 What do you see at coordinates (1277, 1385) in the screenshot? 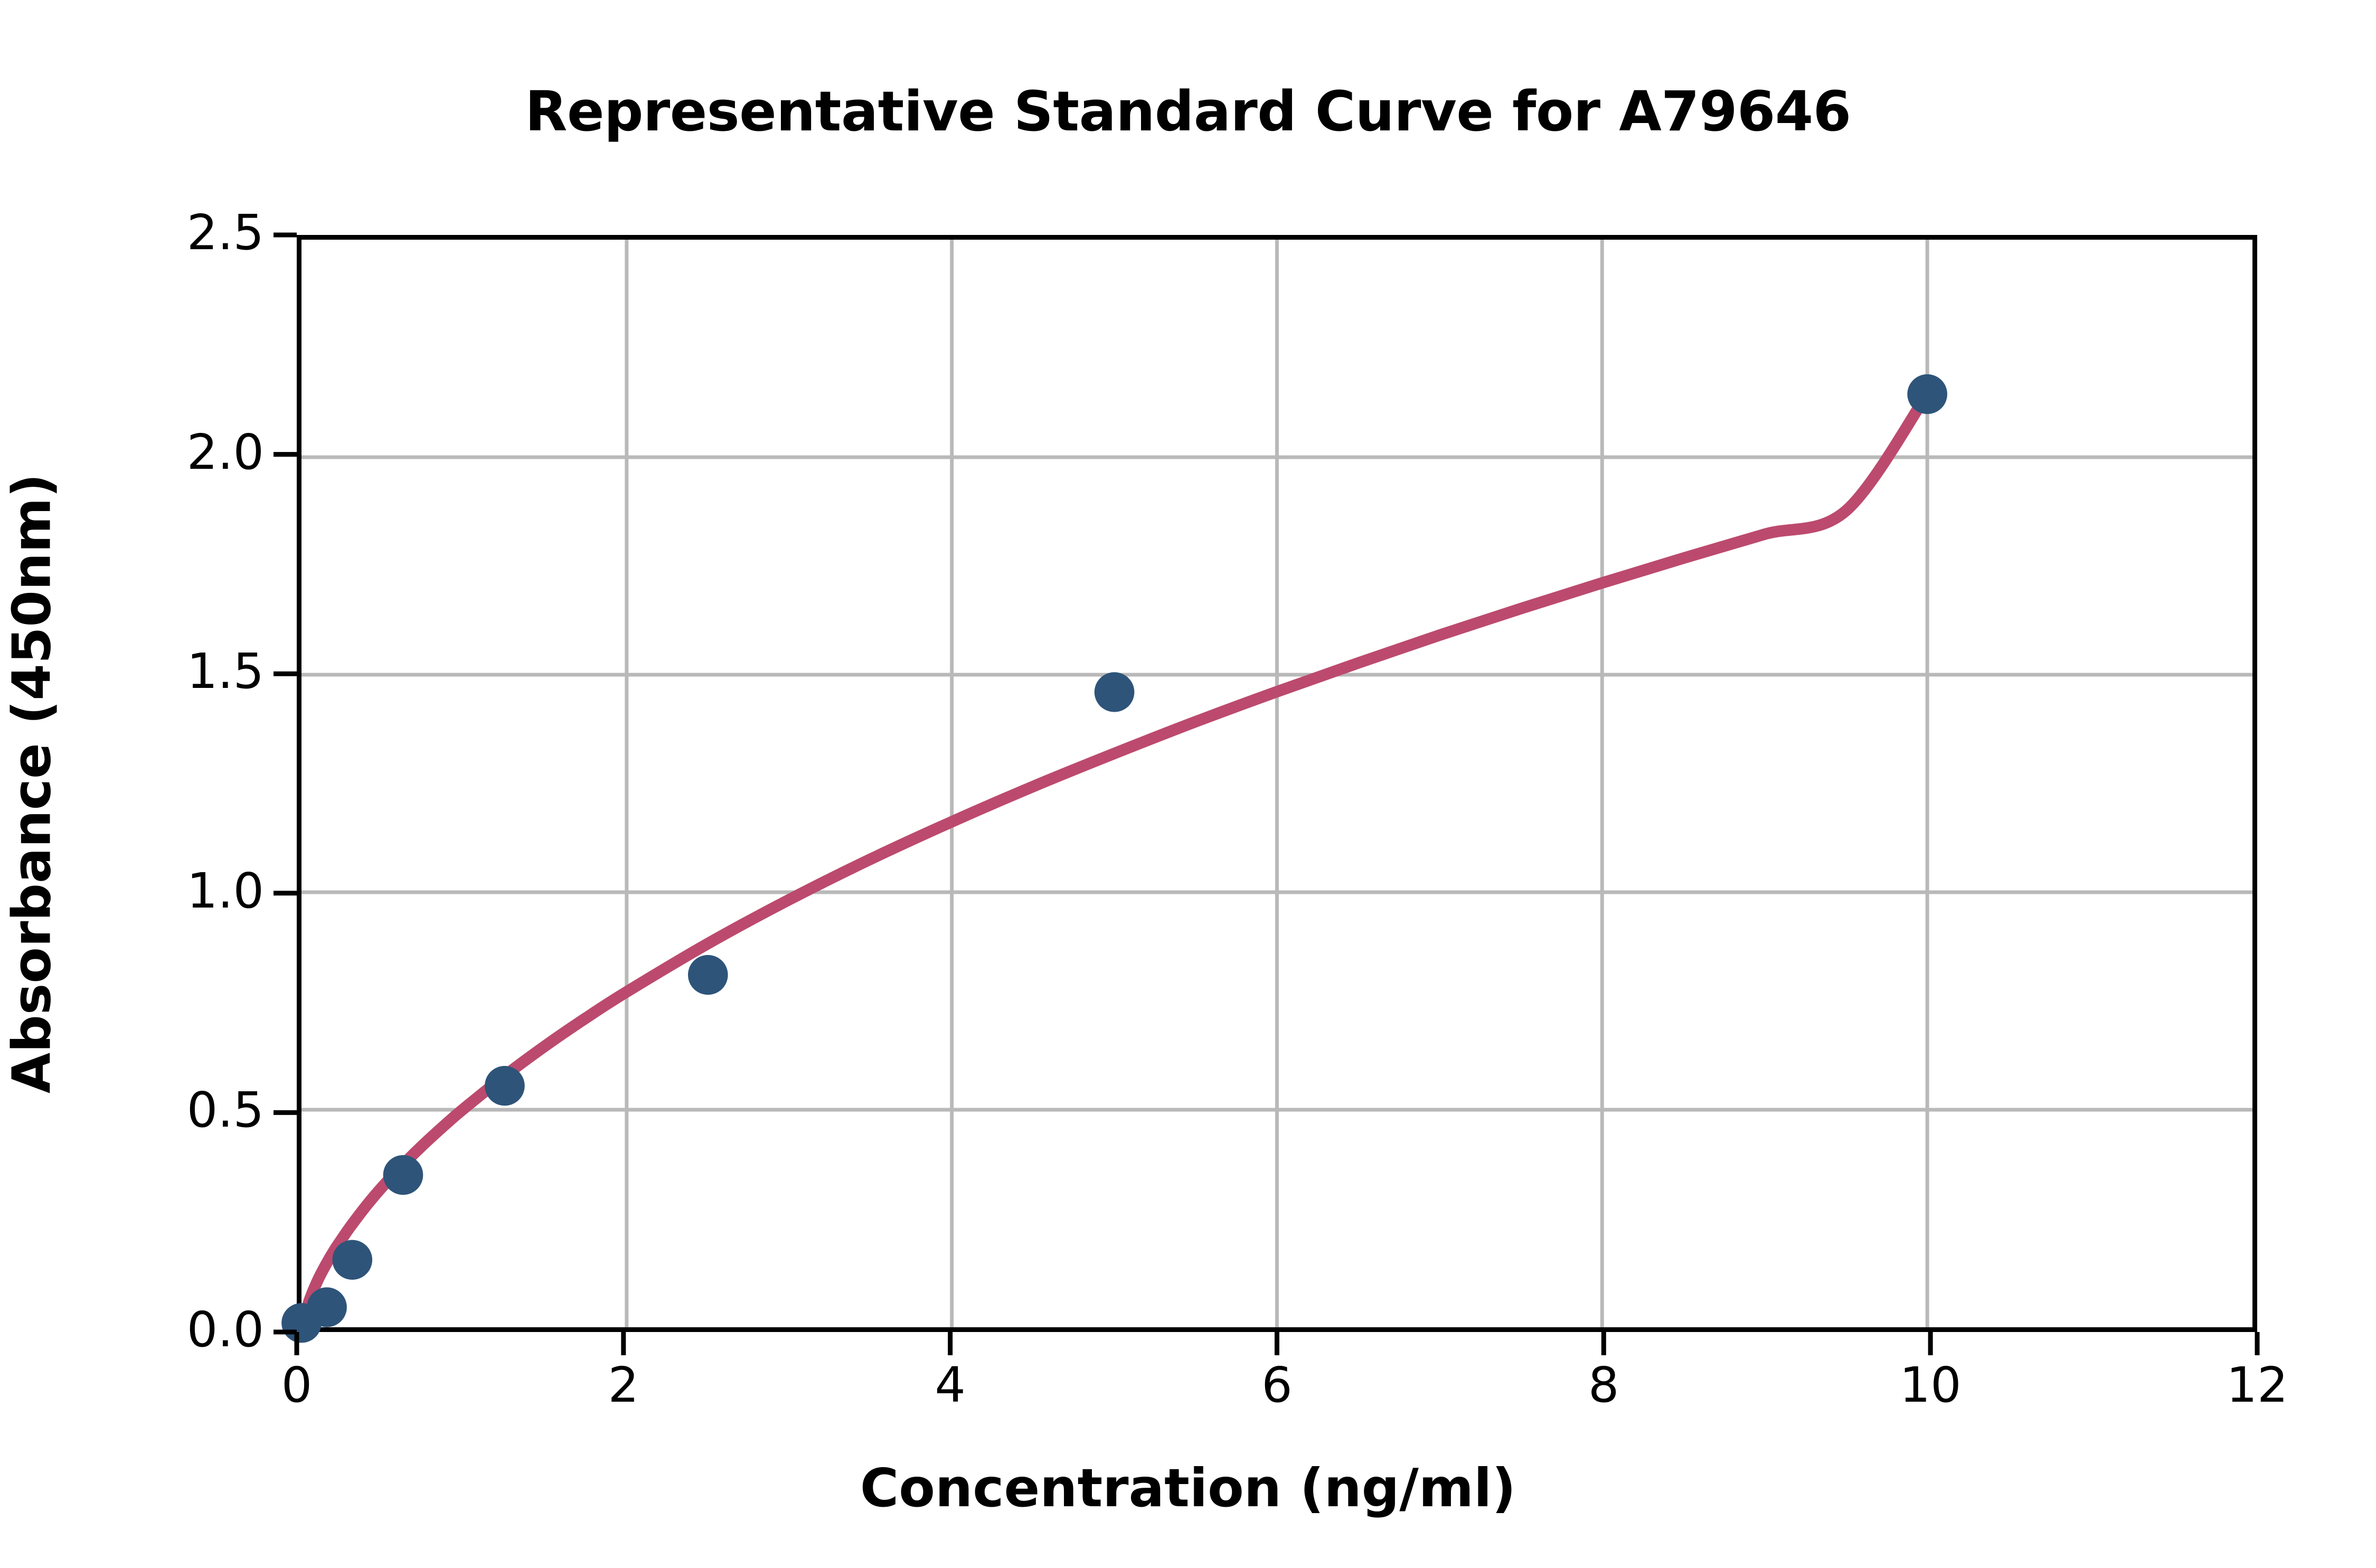
I see `x-axis-tick-label: 6` at bounding box center [1277, 1385].